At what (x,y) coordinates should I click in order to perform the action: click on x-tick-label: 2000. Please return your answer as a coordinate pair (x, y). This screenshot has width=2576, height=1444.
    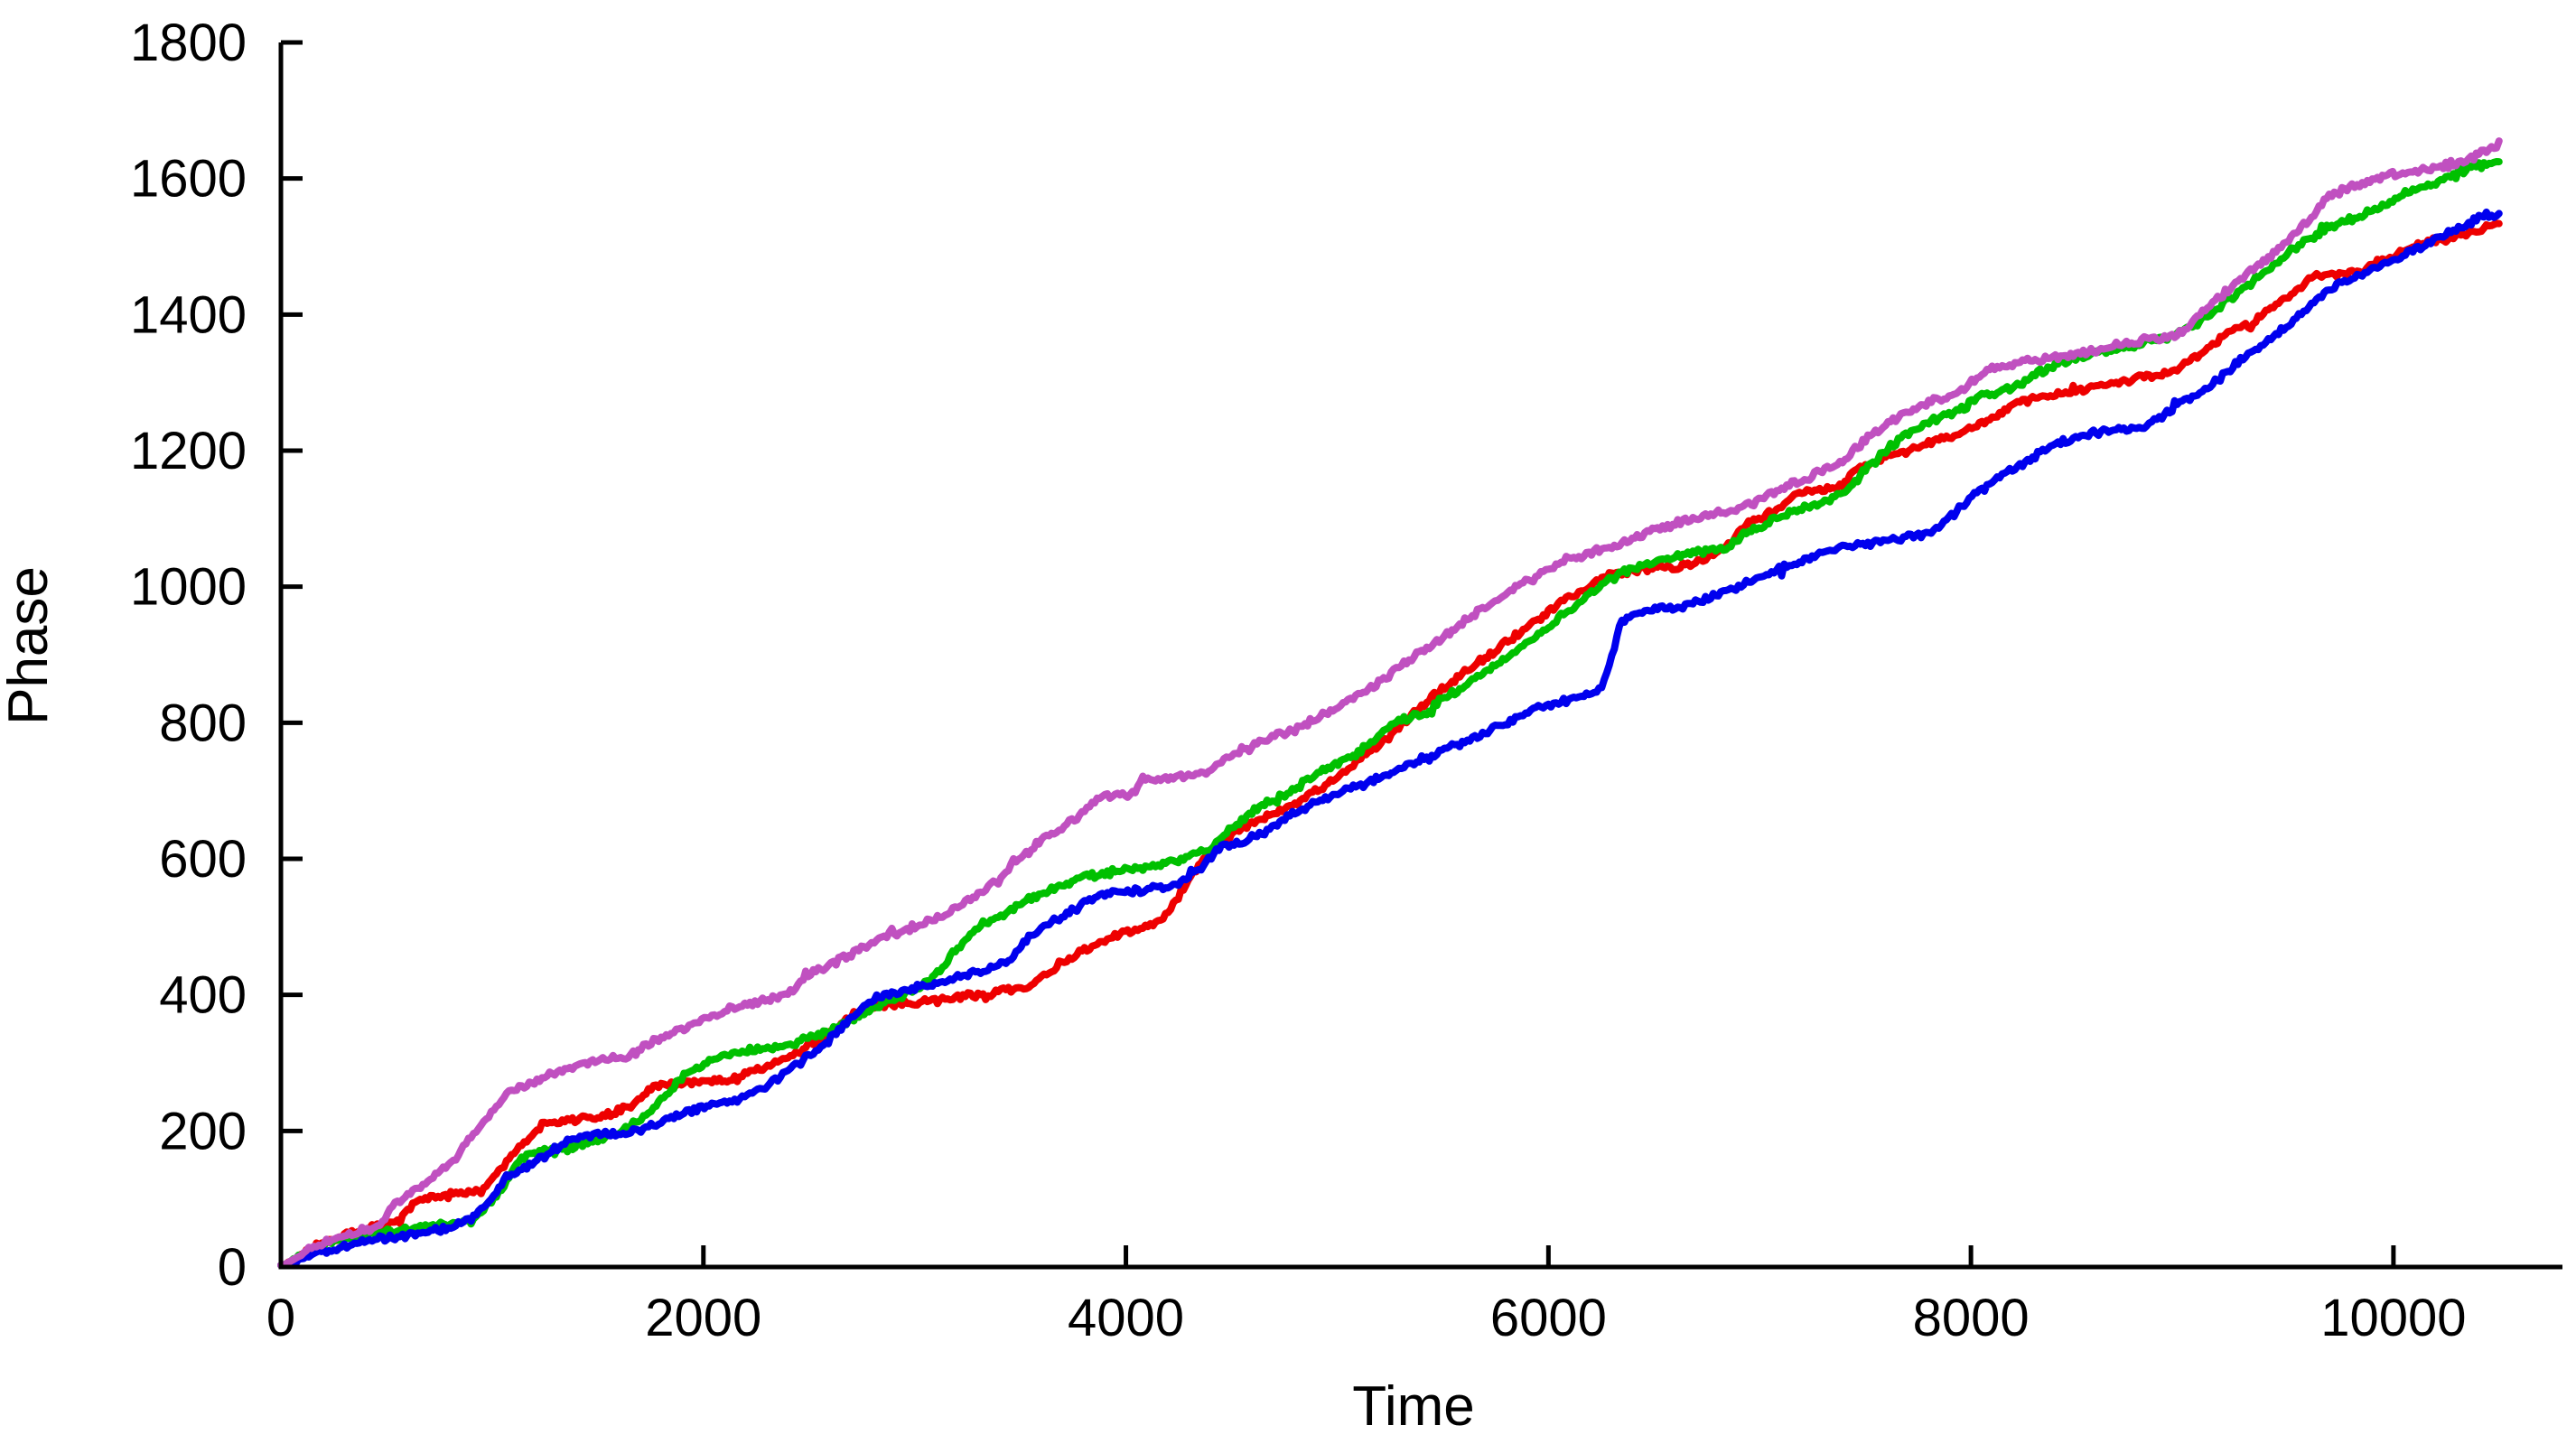
    Looking at the image, I should click on (703, 1318).